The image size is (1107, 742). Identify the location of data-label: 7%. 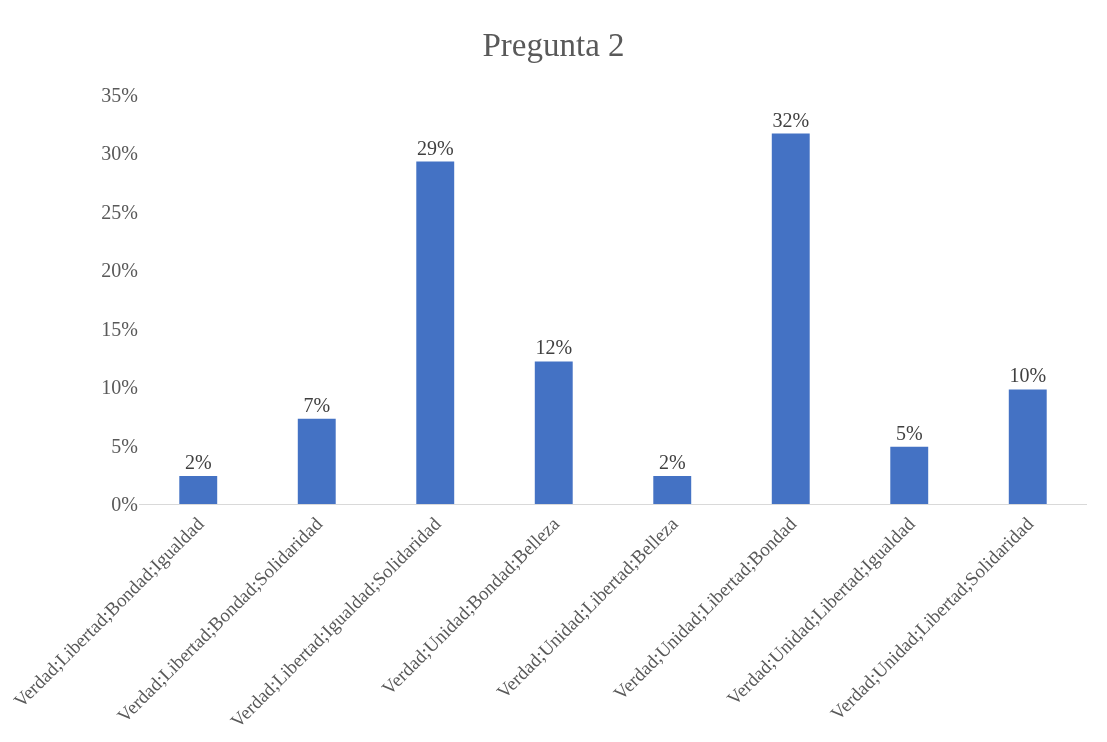
(317, 404).